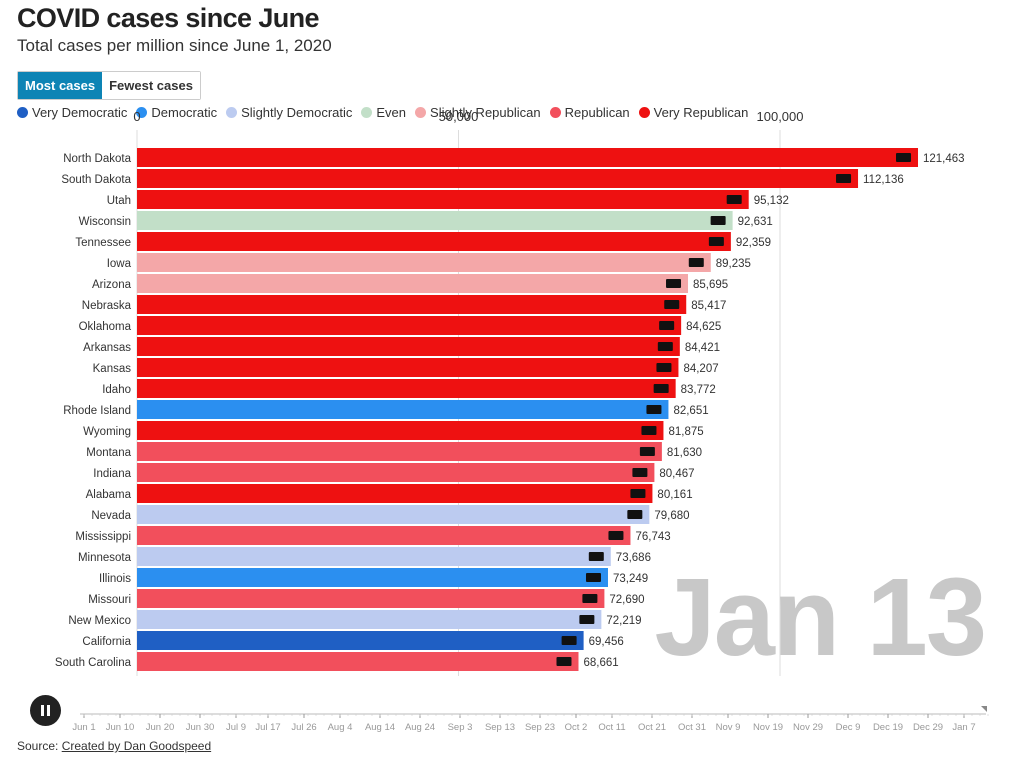 This screenshot has width=1012, height=761. Describe the element at coordinates (107, 432) in the screenshot. I see `category-label: Wyoming` at that location.